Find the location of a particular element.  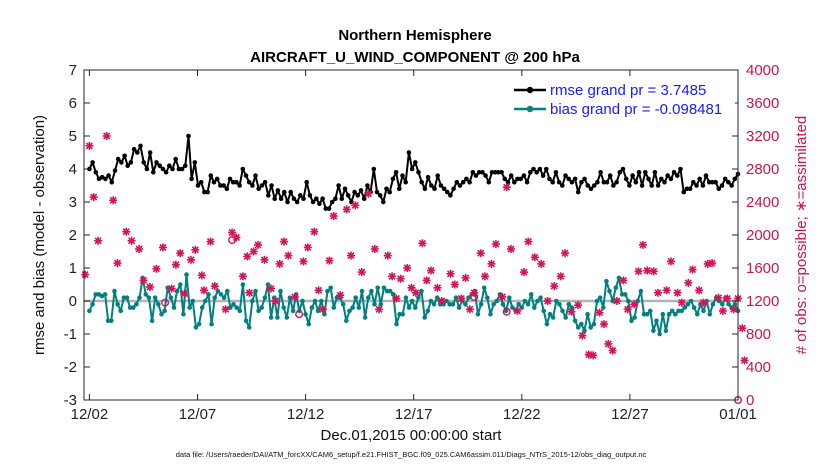

x-axis-label: Dec.01,2015 00:00:00 start is located at coordinates (412, 435).